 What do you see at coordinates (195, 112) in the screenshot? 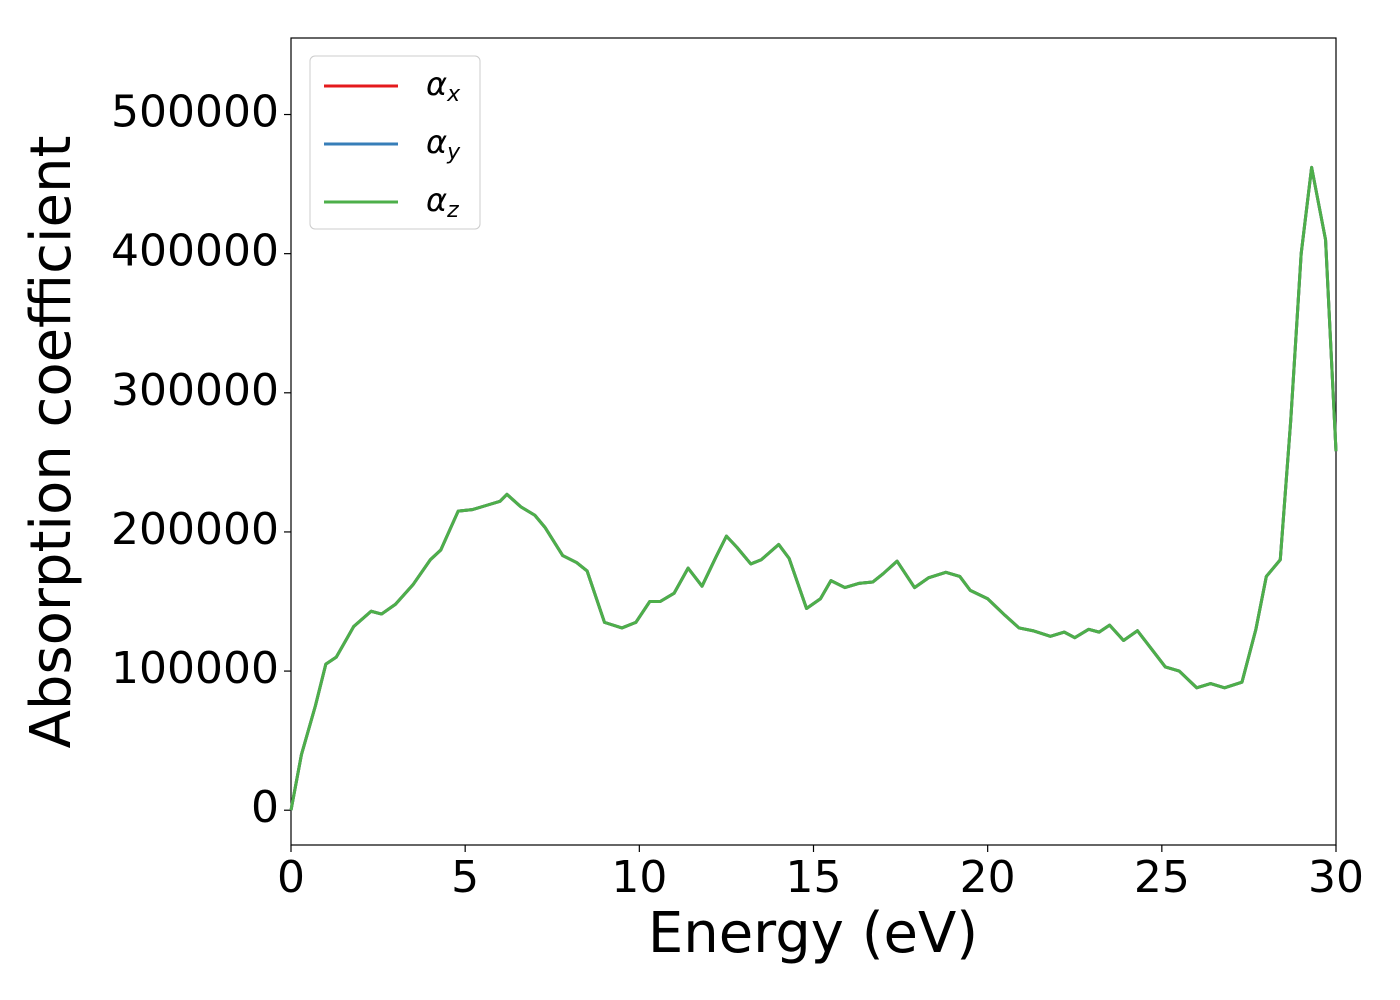
I see `y-tick-label: 500000` at bounding box center [195, 112].